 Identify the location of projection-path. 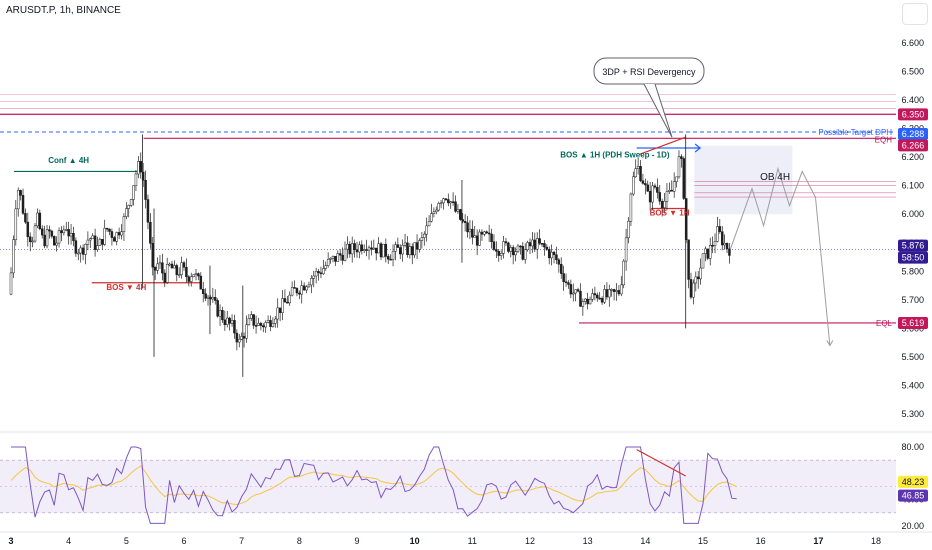
(782, 256).